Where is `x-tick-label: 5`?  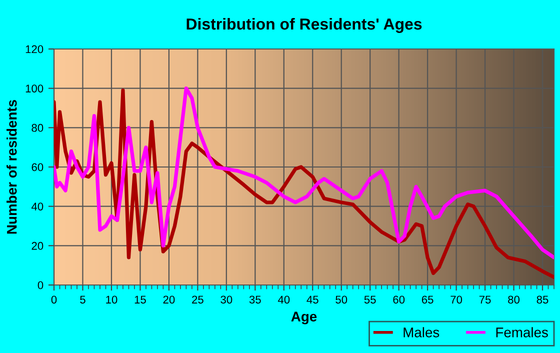 x-tick-label: 5 is located at coordinates (83, 300).